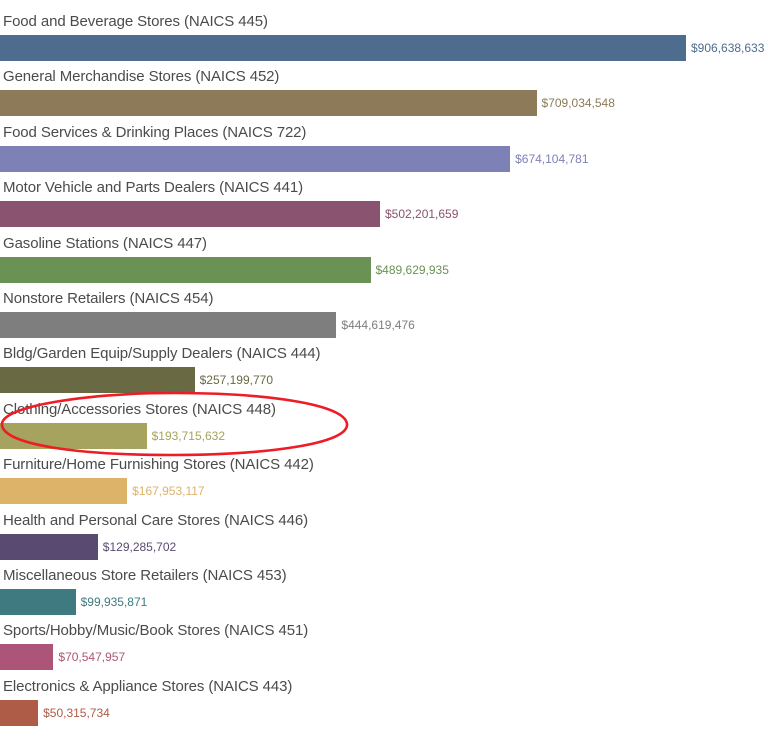 The image size is (768, 737). What do you see at coordinates (188, 435) in the screenshot?
I see `value-label: $193,715,632` at bounding box center [188, 435].